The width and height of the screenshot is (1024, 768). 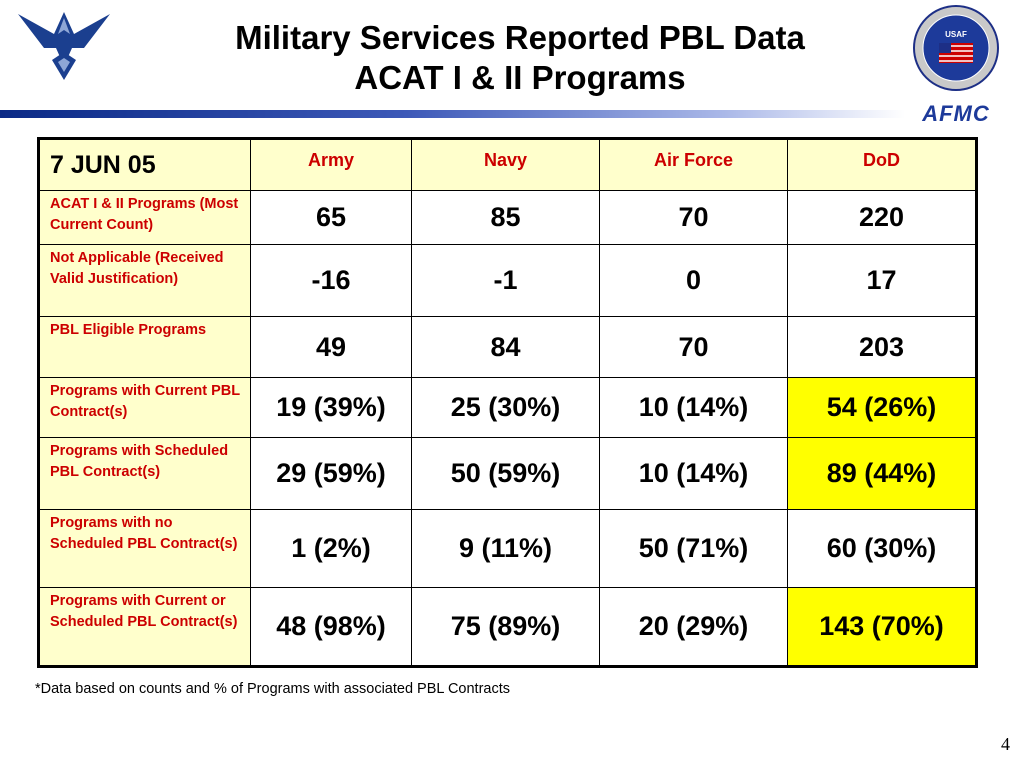 What do you see at coordinates (331, 627) in the screenshot?
I see `cell-army: 48 (98%)` at bounding box center [331, 627].